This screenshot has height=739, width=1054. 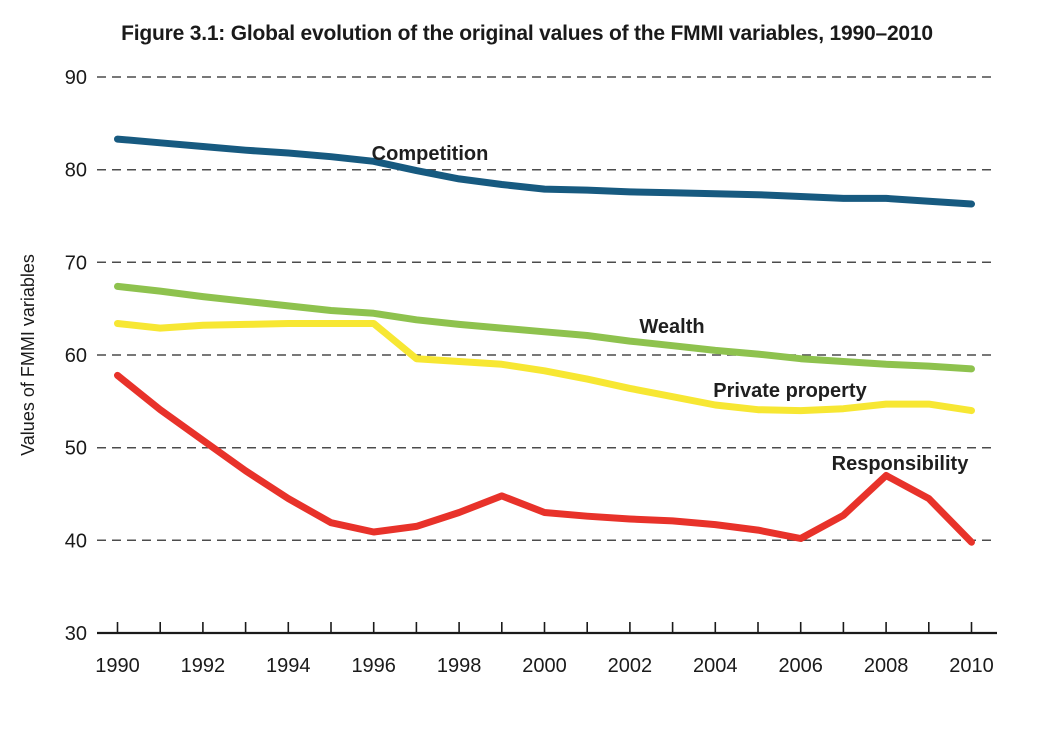 What do you see at coordinates (203, 666) in the screenshot?
I see `x-tick-label-1992: 1992` at bounding box center [203, 666].